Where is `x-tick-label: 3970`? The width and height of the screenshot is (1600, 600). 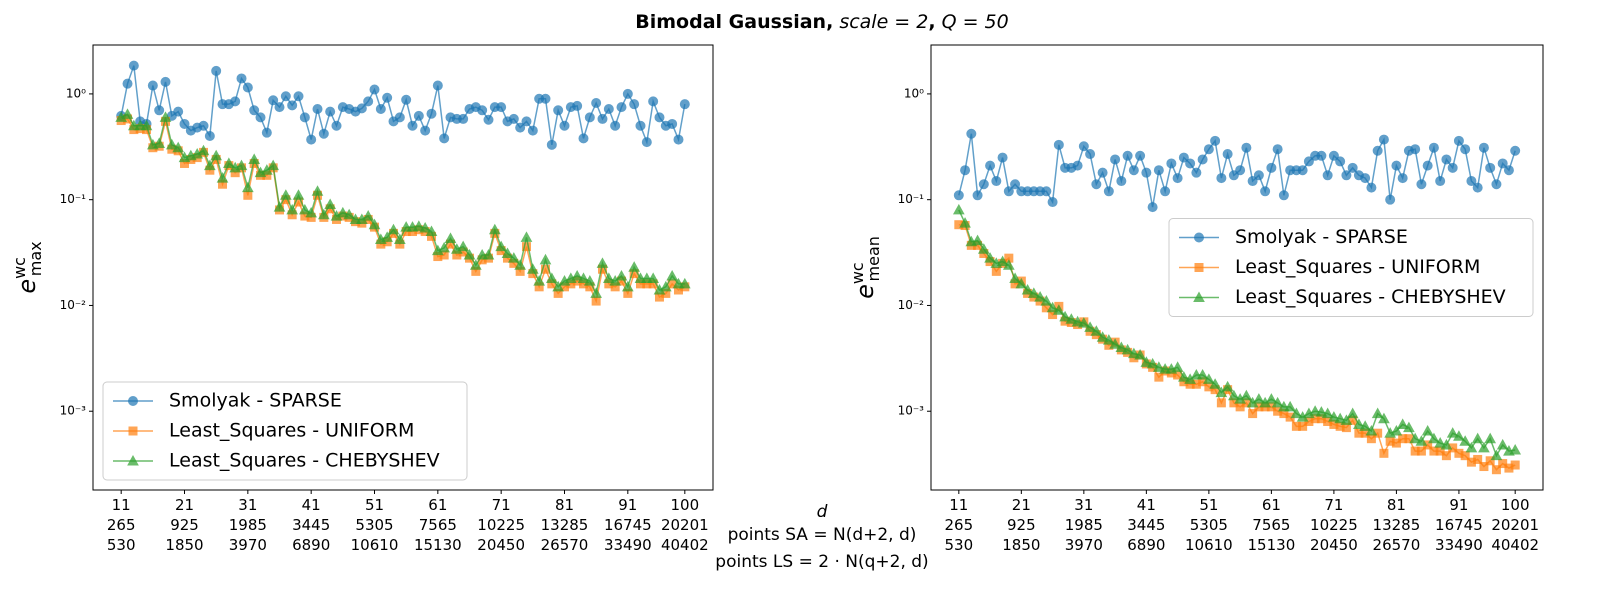
x-tick-label: 3970 is located at coordinates (248, 545).